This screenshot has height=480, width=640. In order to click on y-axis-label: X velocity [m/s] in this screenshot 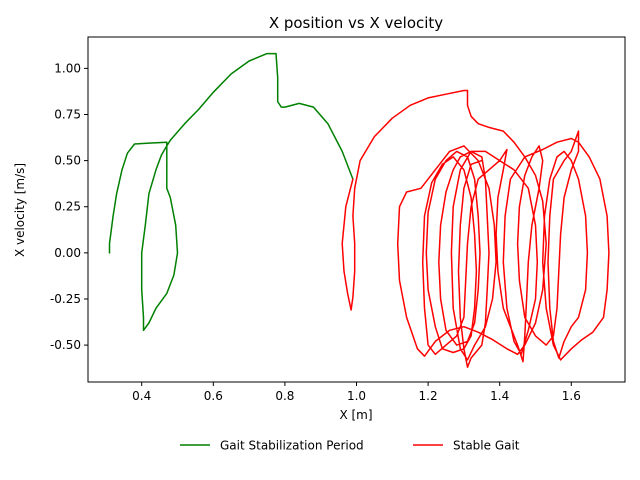, I will do `click(20, 210)`.